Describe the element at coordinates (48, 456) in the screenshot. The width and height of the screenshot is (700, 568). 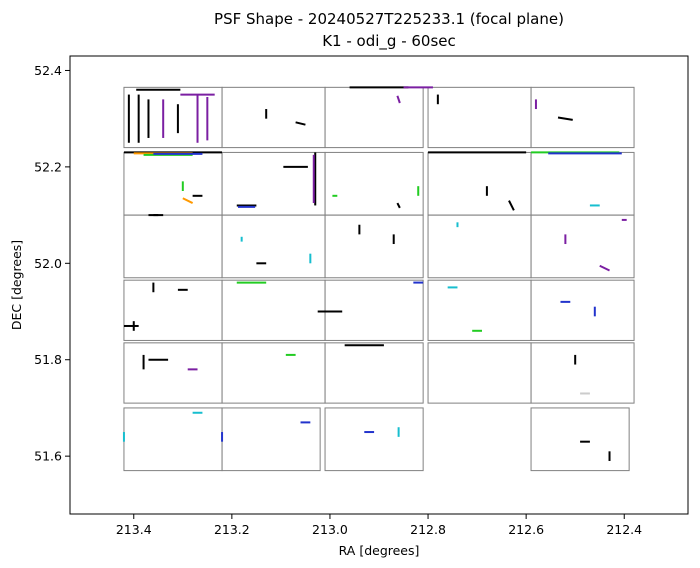
I see `y-tick-label: 51.6` at that location.